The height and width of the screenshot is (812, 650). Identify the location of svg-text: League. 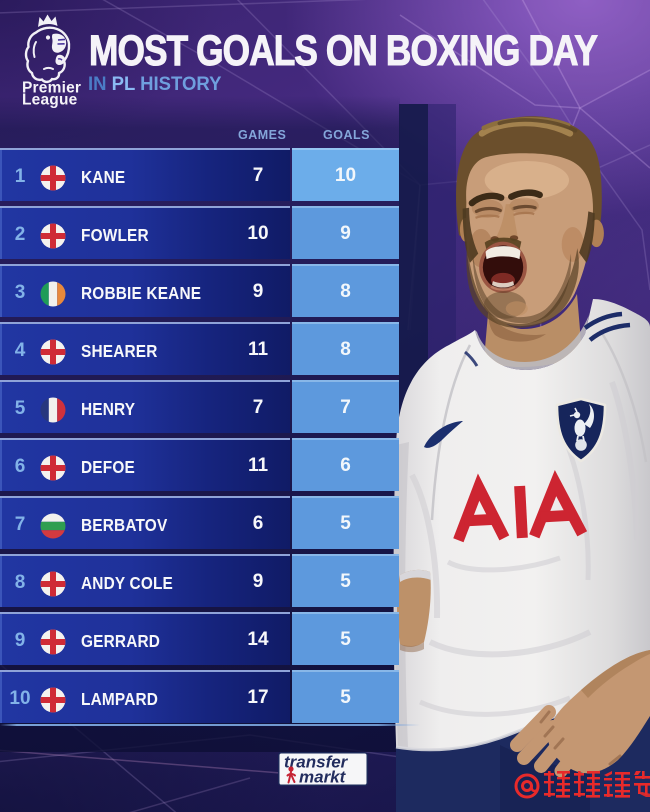
(50, 100).